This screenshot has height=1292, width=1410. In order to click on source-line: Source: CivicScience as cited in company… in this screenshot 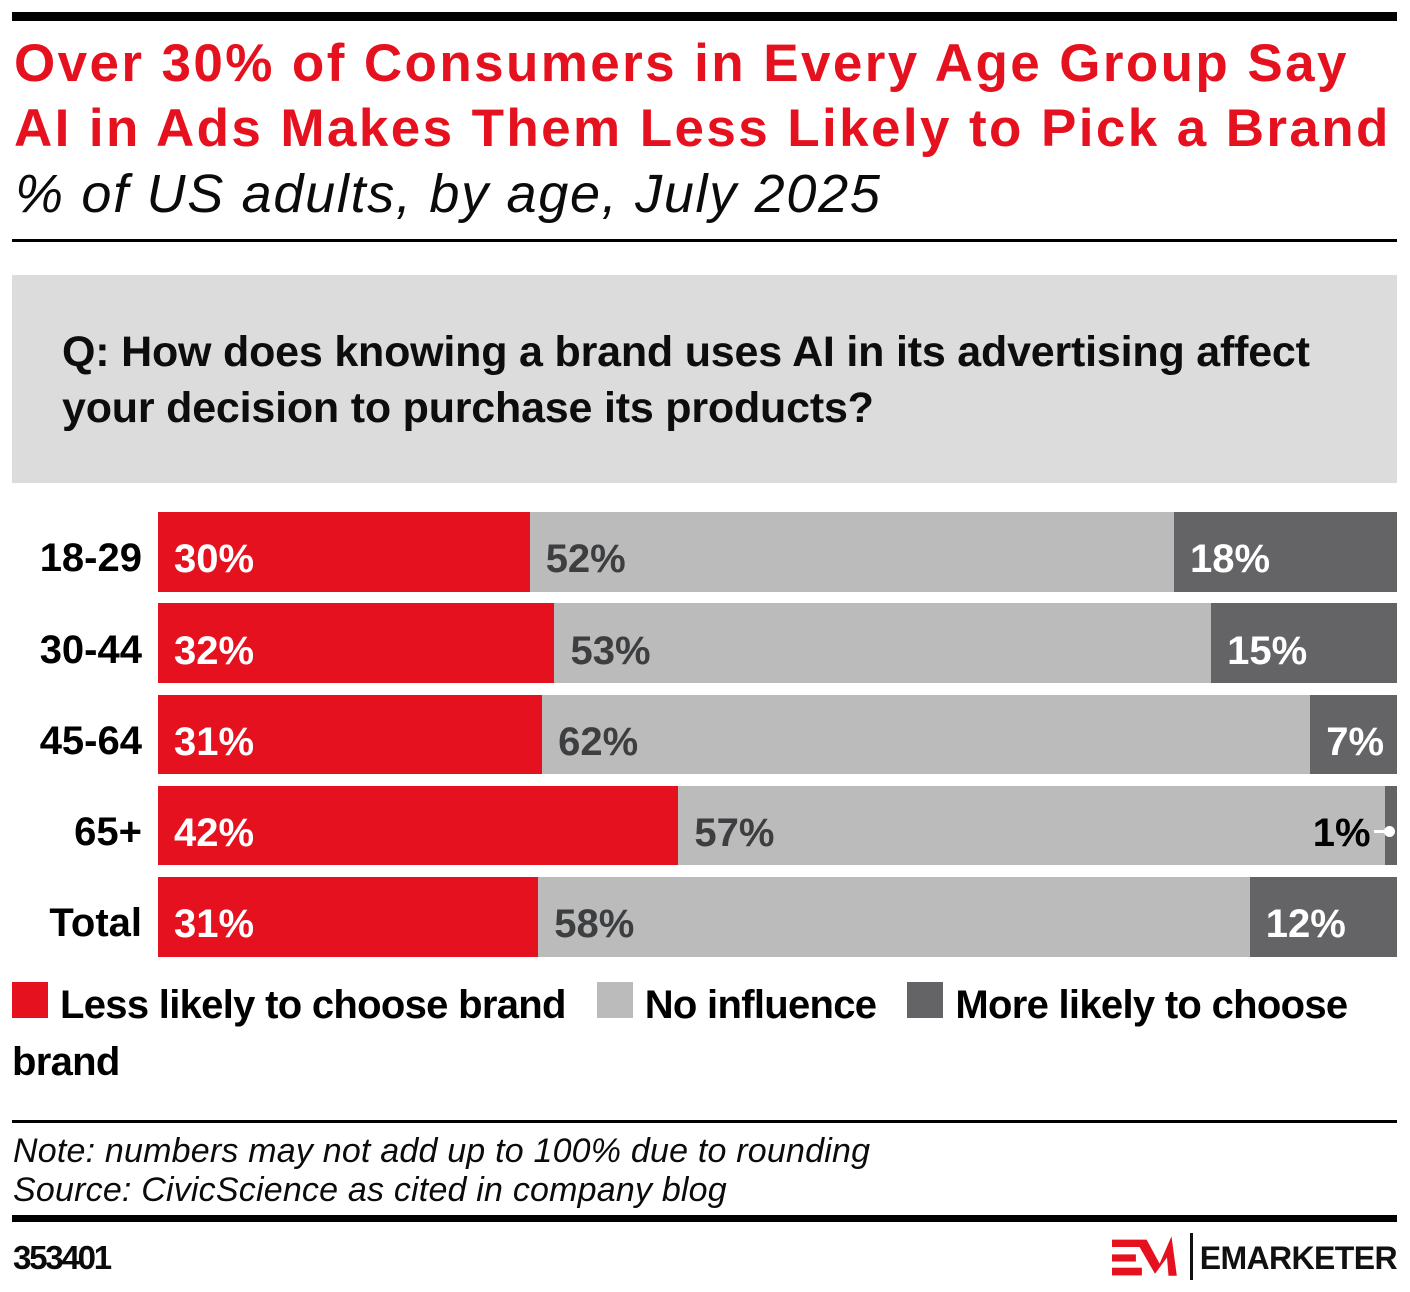, I will do `click(370, 1189)`.